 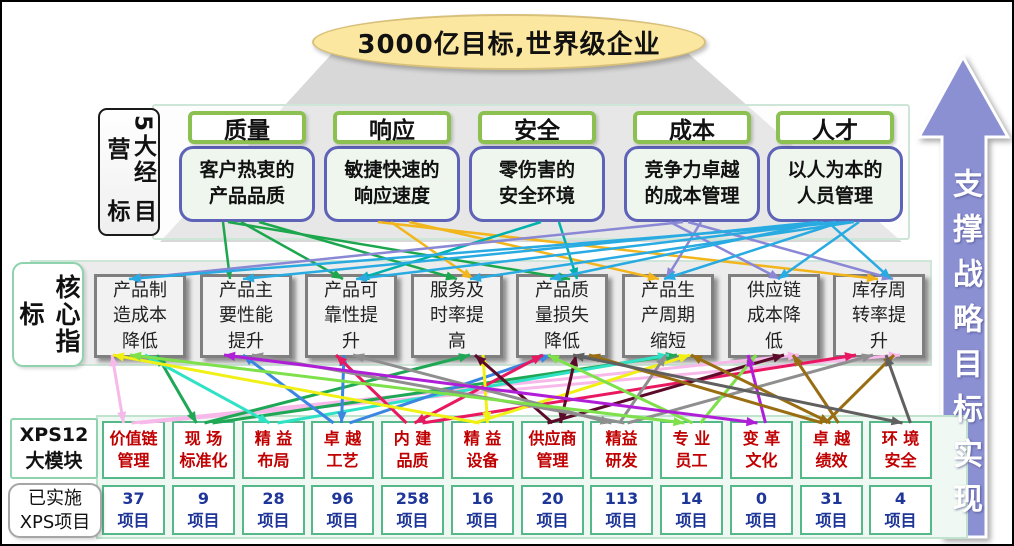 I want to click on module-10: 变 革文化, so click(x=761, y=450).